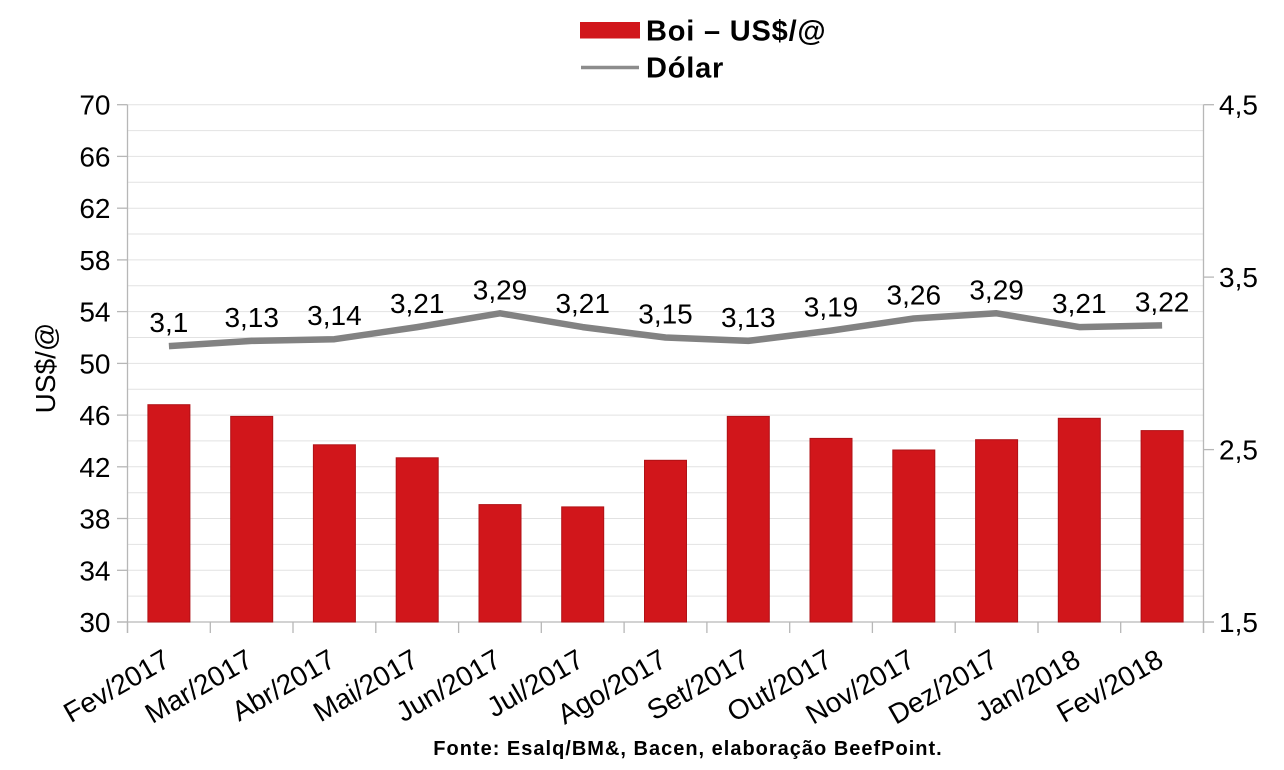  I want to click on svg-text: 3,19, so click(831, 307).